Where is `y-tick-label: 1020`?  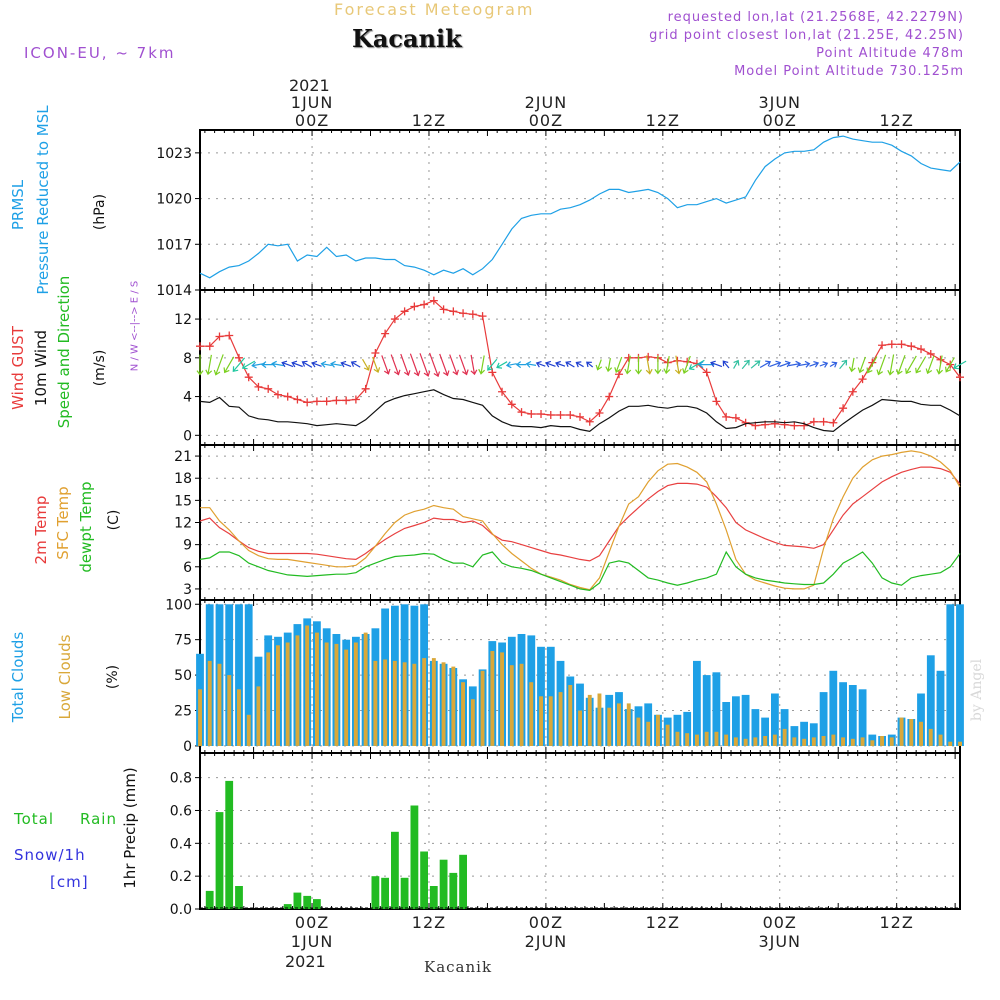
y-tick-label: 1020 is located at coordinates (174, 200).